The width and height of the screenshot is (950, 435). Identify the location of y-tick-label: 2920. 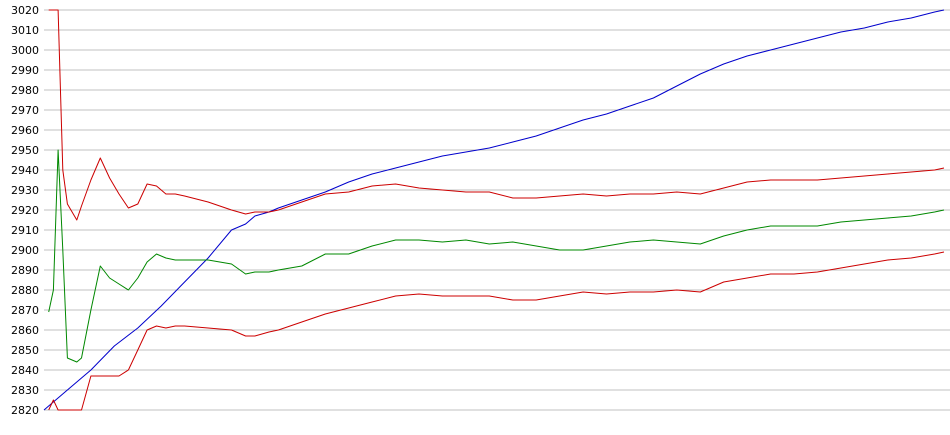
(25, 210).